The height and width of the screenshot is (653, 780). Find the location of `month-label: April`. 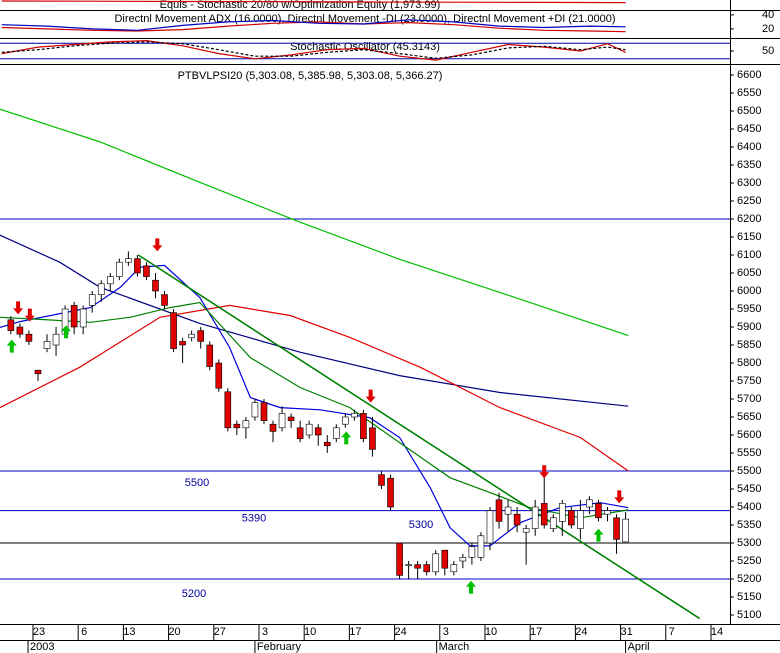

month-label: April is located at coordinates (639, 647).